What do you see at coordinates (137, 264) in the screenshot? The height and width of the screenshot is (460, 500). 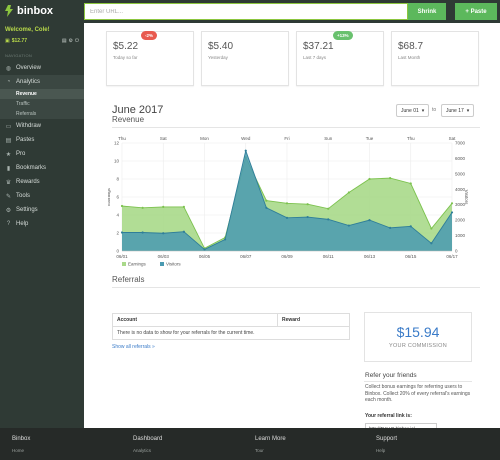 I see `legend-label-earnings: Earnings` at bounding box center [137, 264].